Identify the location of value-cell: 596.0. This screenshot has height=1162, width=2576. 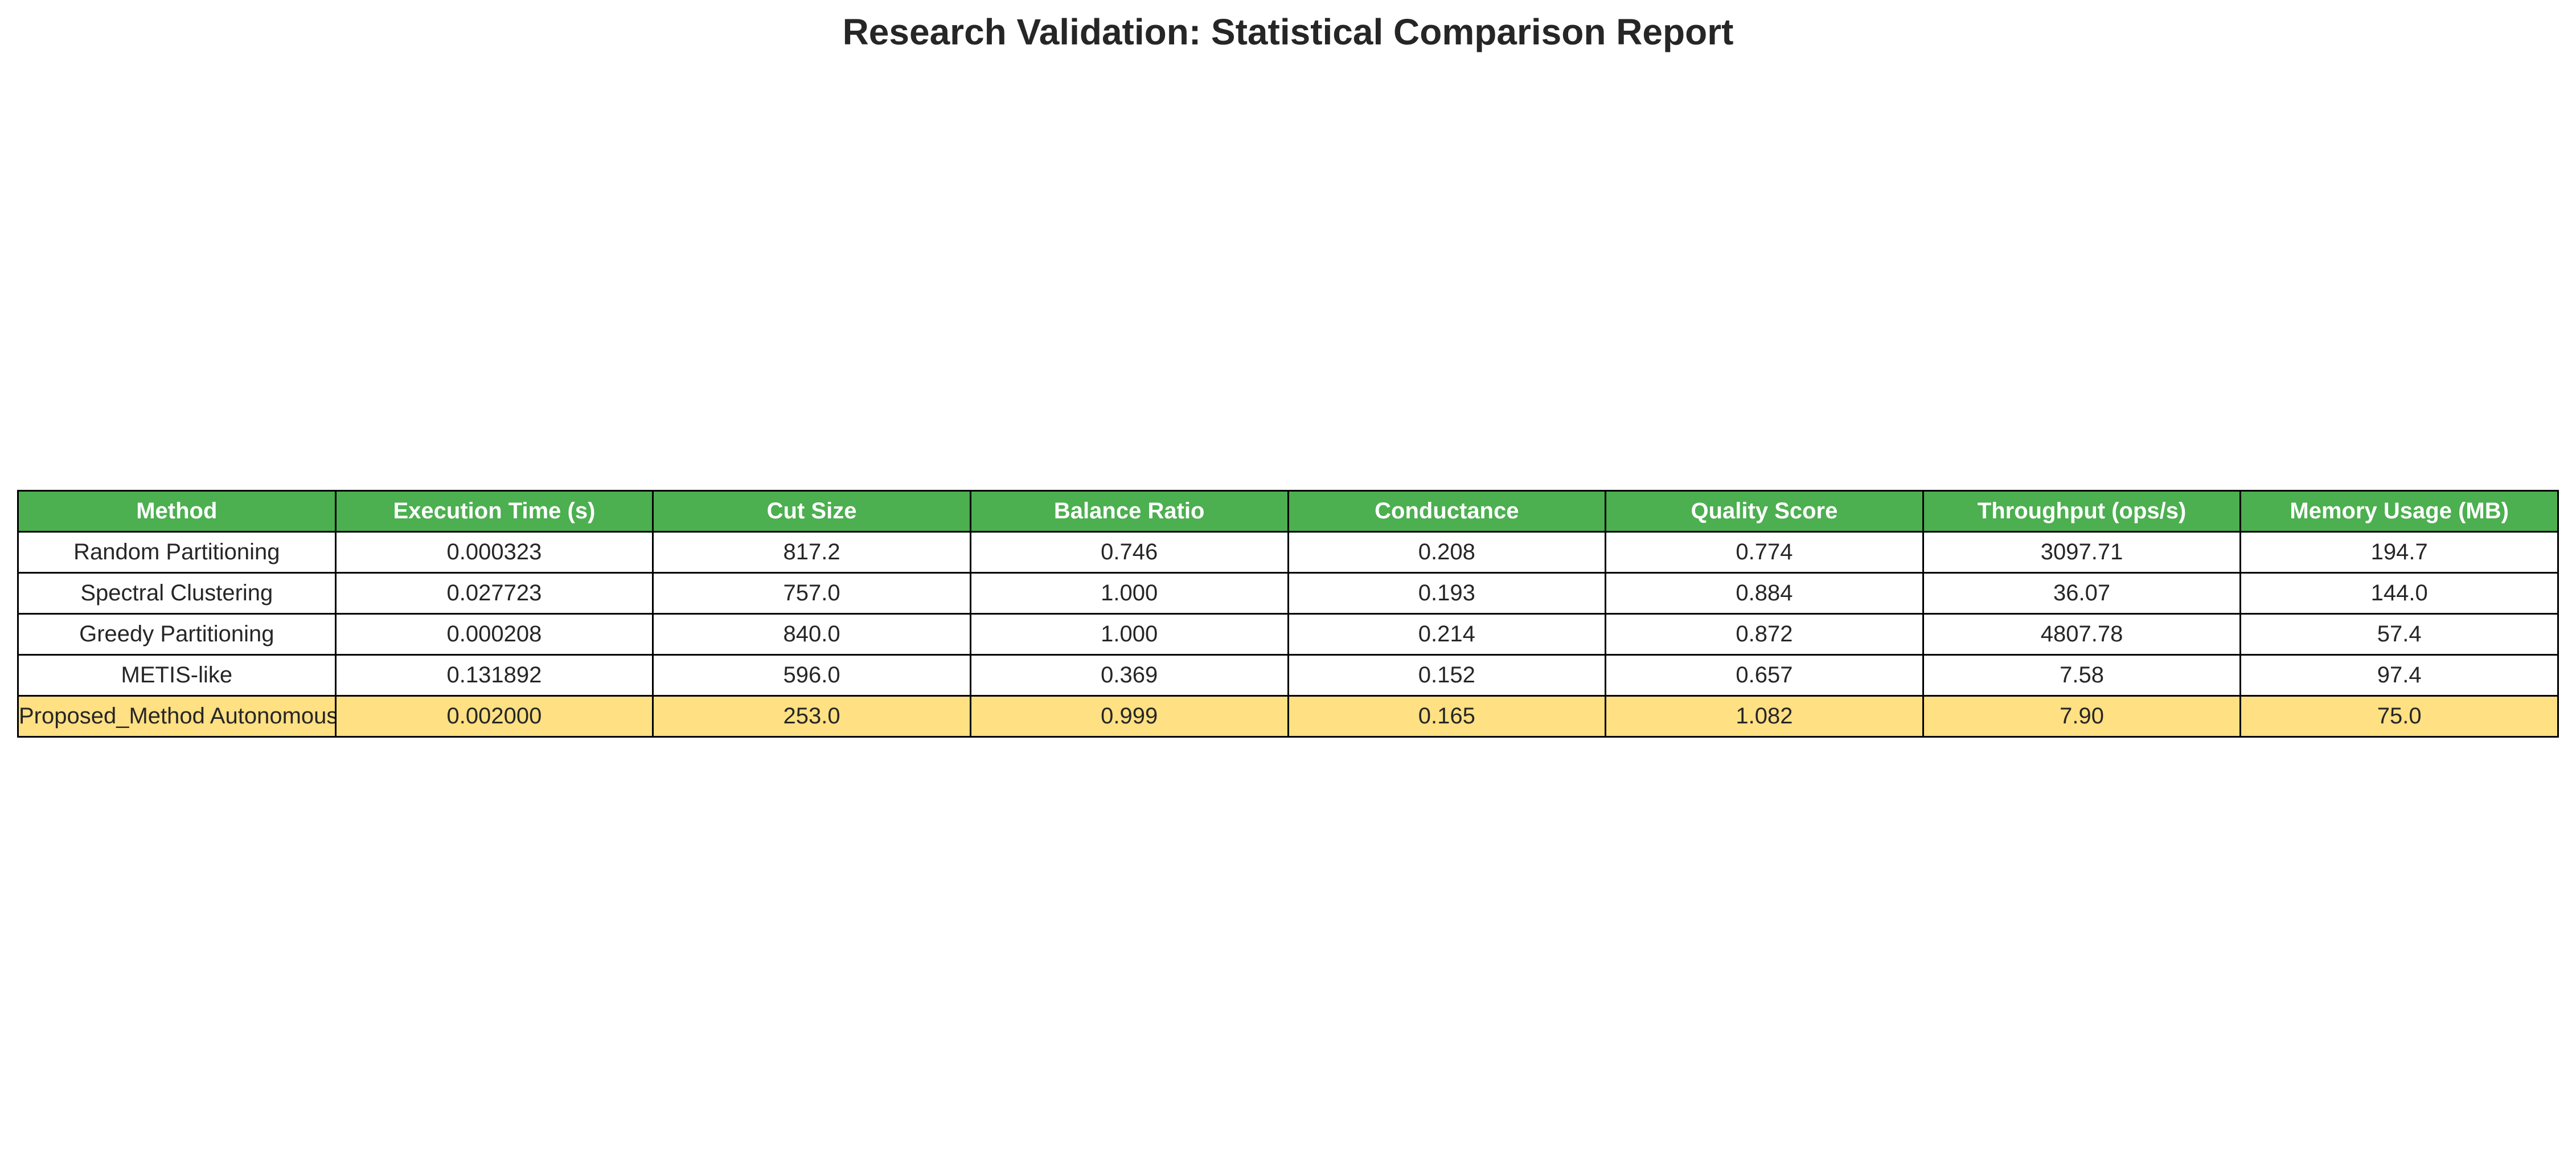
(811, 675).